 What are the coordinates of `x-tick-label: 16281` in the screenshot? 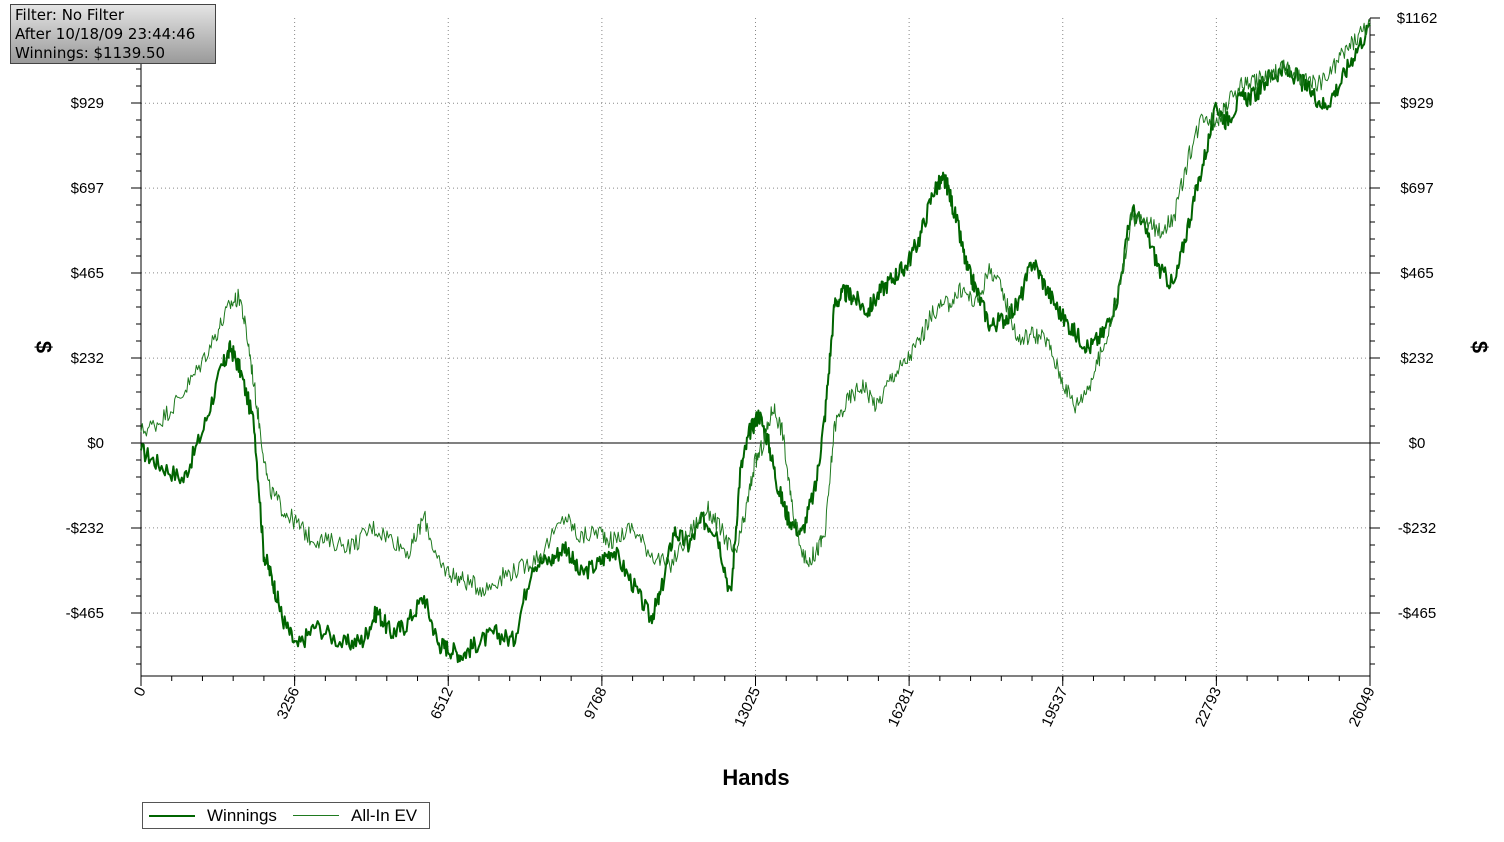 It's located at (901, 707).